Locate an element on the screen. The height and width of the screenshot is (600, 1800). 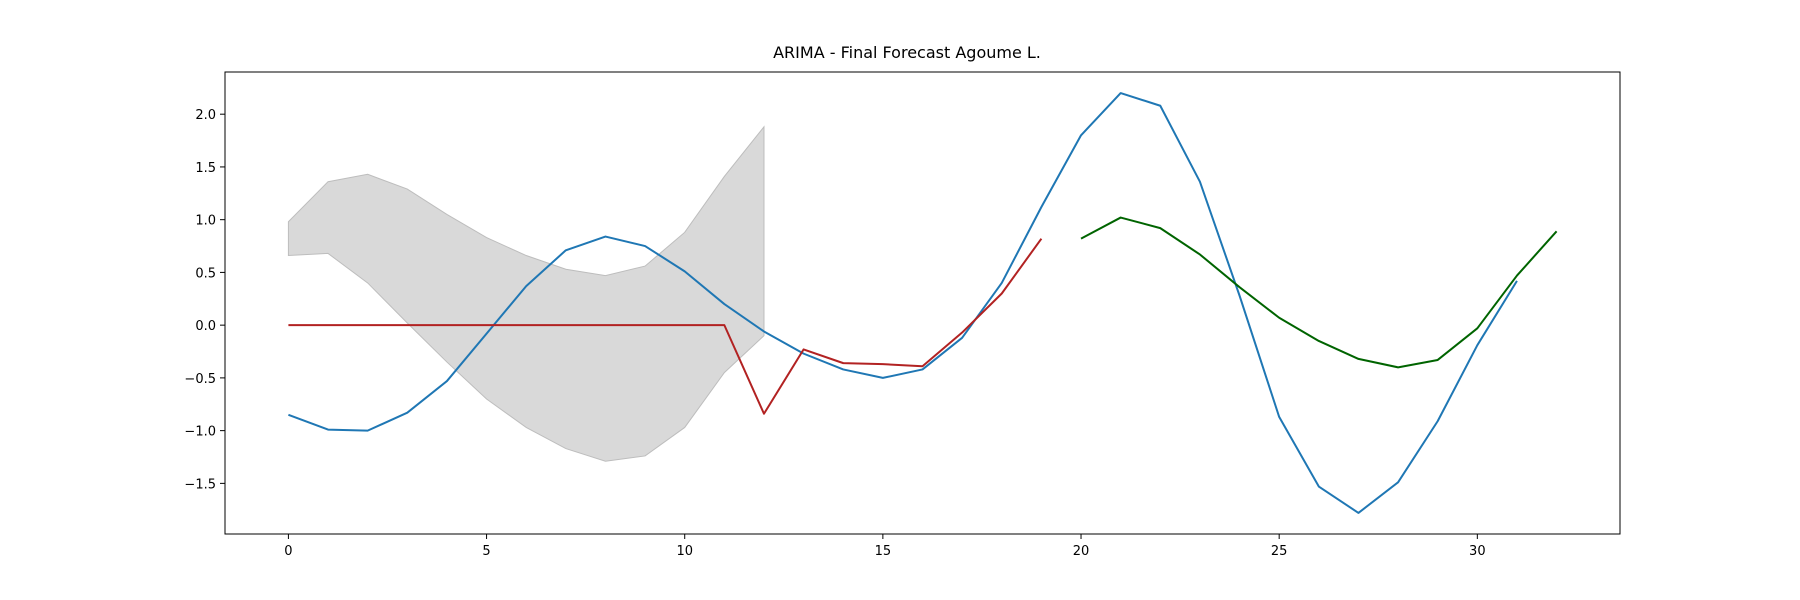
confidence-band is located at coordinates (526, 293).